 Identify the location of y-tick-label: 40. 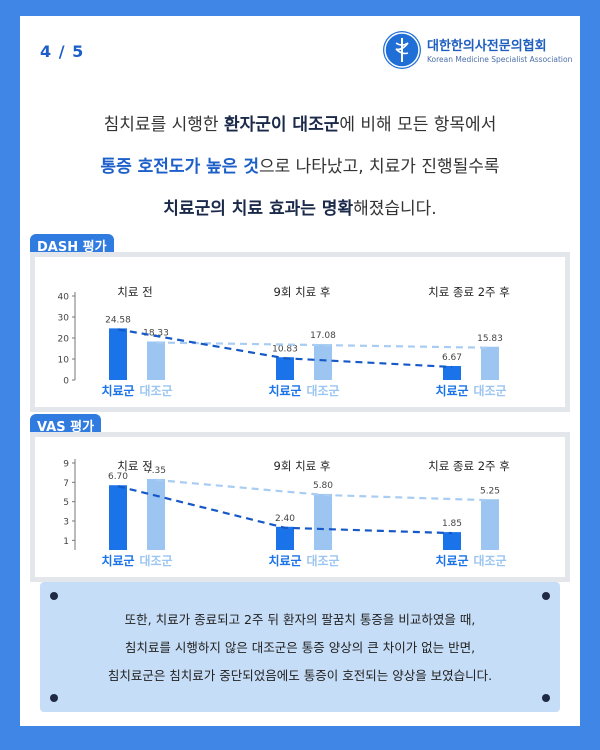
(64, 298).